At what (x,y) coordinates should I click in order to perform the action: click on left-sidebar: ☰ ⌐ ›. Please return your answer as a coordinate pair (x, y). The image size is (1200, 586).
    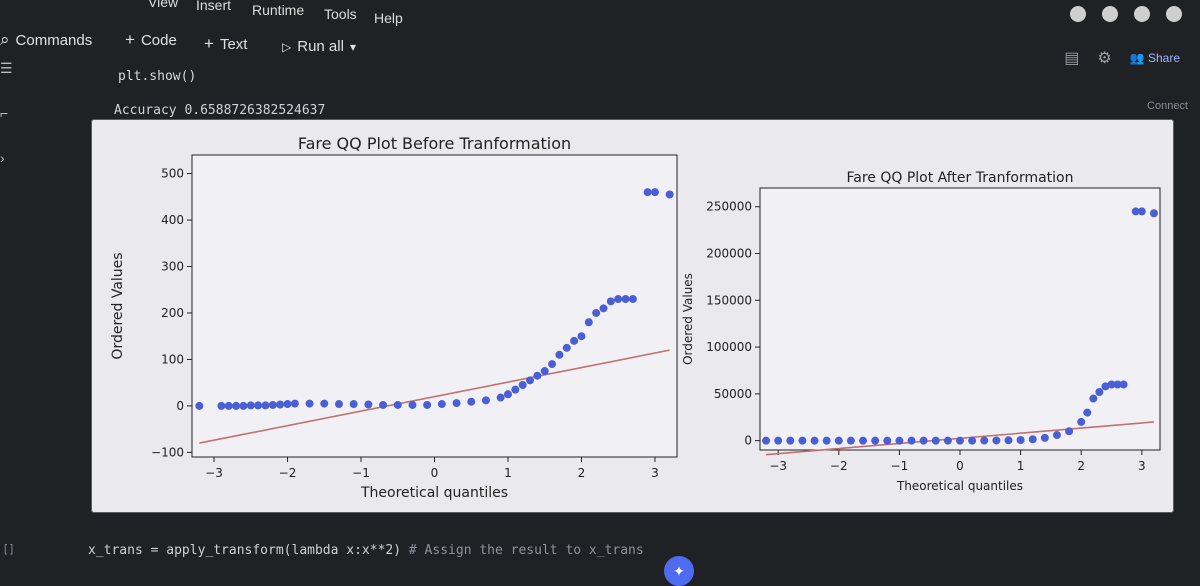
    Looking at the image, I should click on (6, 300).